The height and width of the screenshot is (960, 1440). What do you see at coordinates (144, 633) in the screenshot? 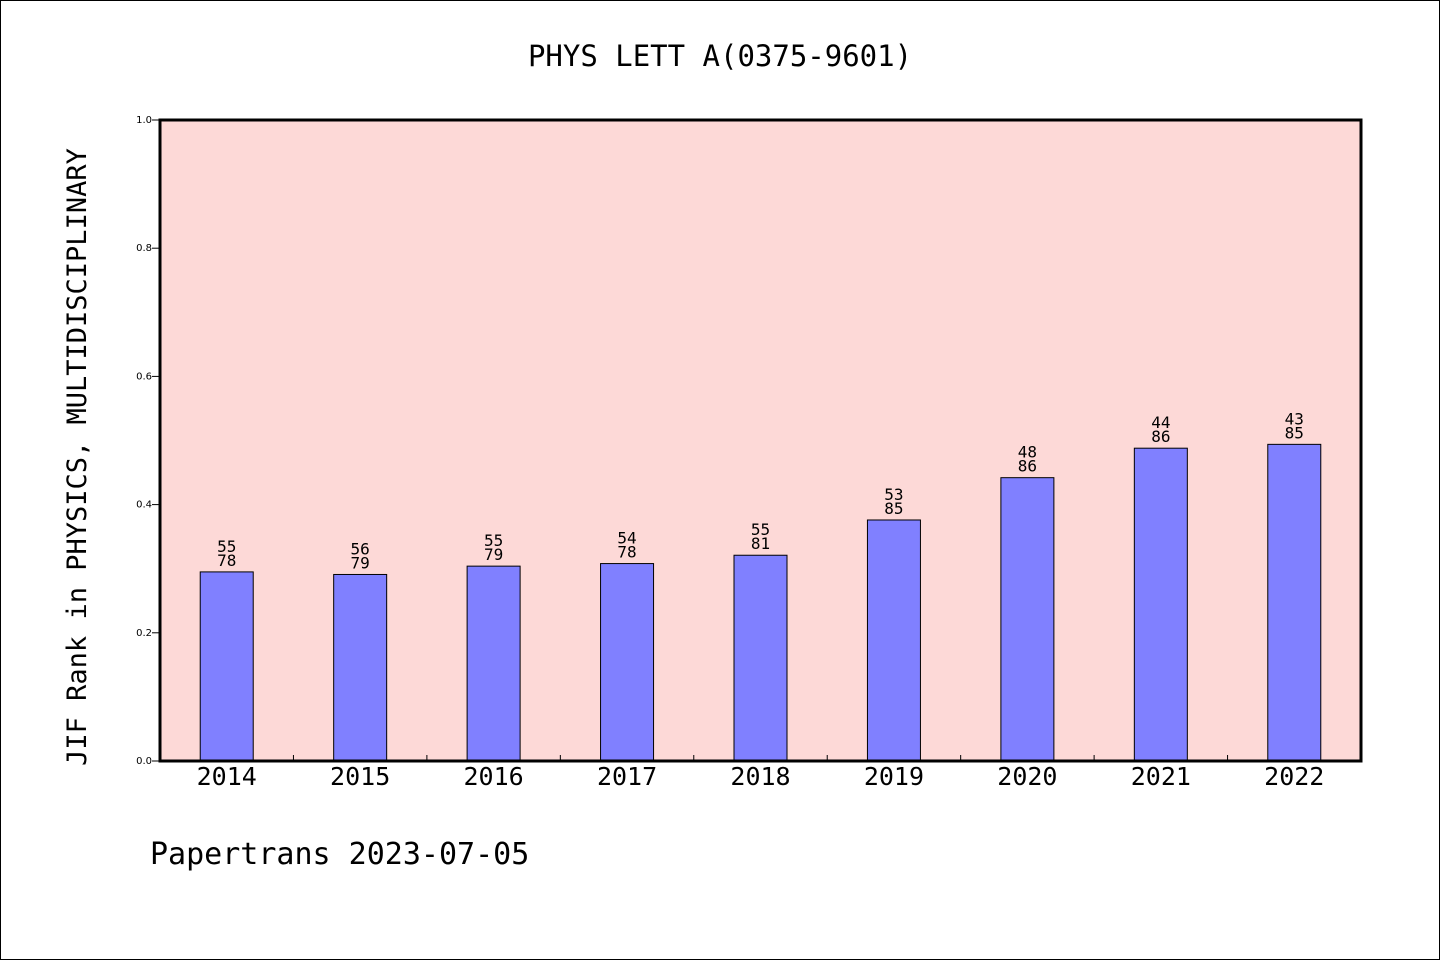
I see `y-tick-label: 0.2` at bounding box center [144, 633].